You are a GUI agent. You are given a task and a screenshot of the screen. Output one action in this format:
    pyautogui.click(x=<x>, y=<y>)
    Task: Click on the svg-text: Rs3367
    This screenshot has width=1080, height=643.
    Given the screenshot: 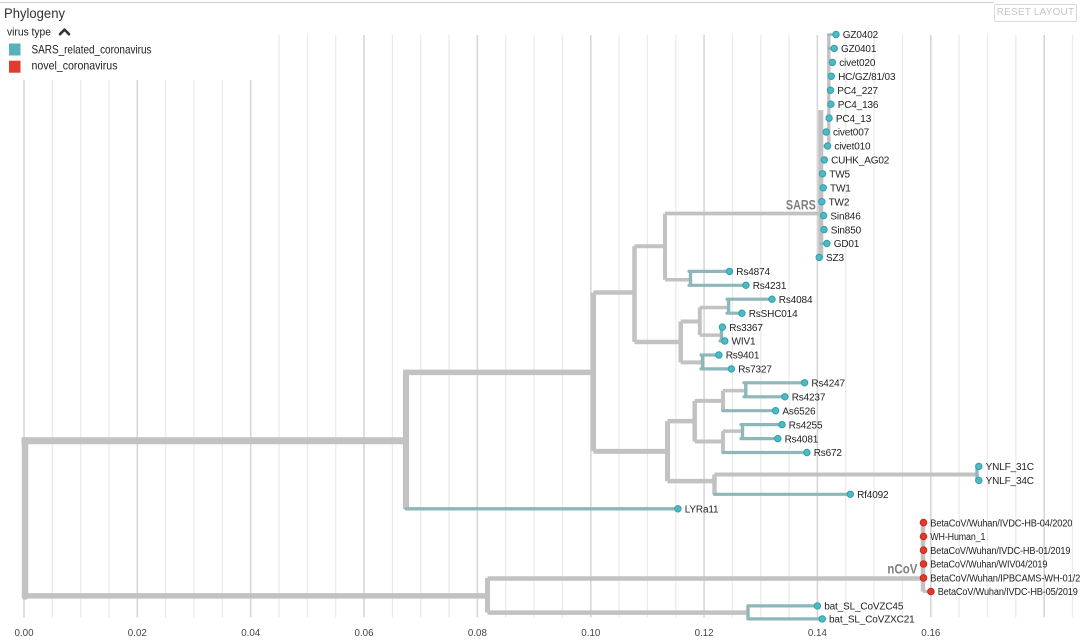 What is the action you would take?
    pyautogui.click(x=746, y=328)
    